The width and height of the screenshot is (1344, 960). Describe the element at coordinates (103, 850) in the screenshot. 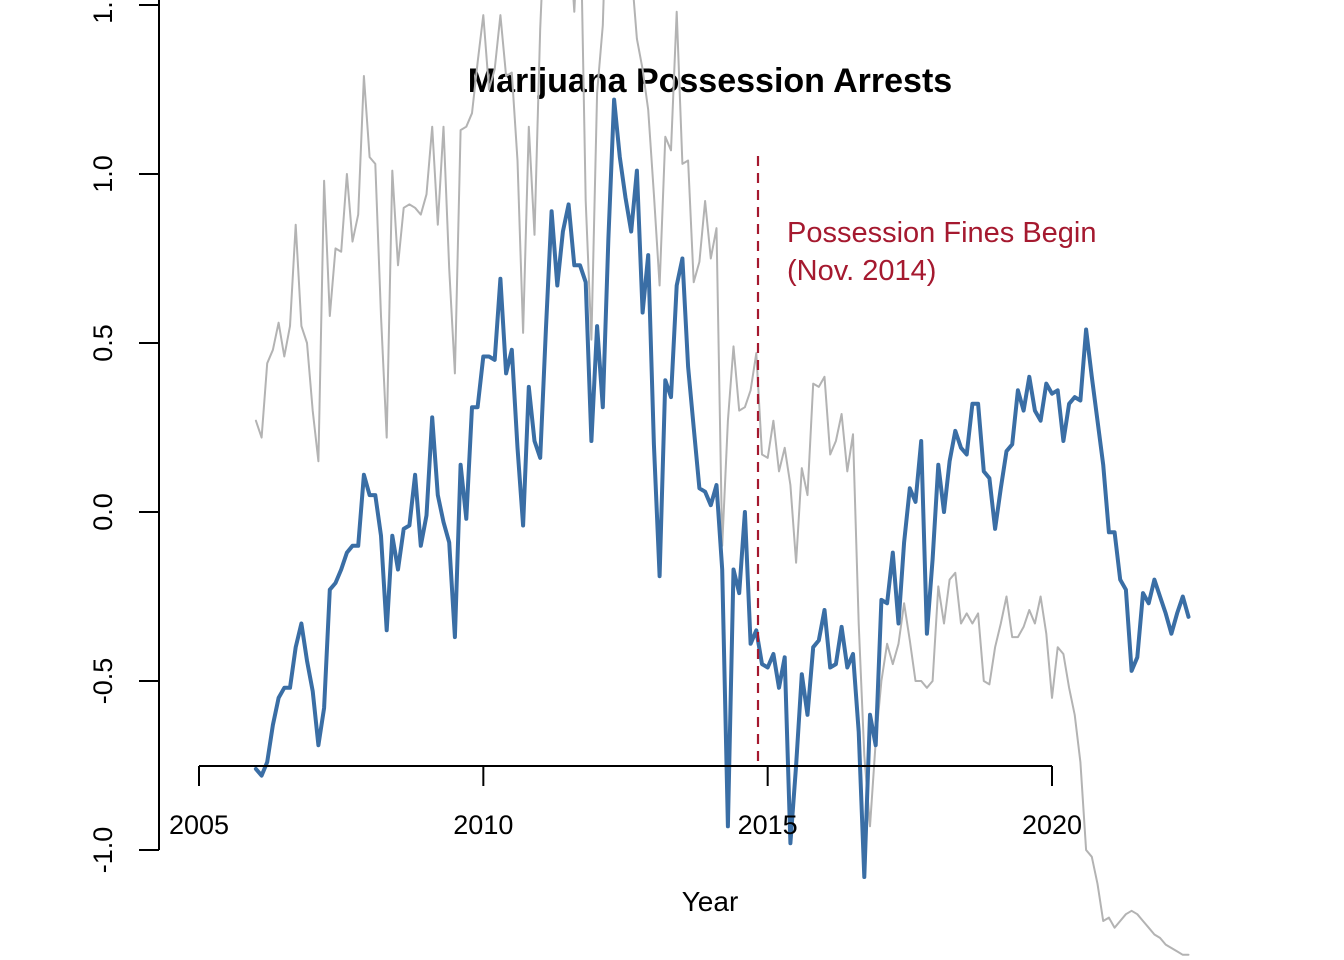

I see `y-tick-label: -1.0` at that location.